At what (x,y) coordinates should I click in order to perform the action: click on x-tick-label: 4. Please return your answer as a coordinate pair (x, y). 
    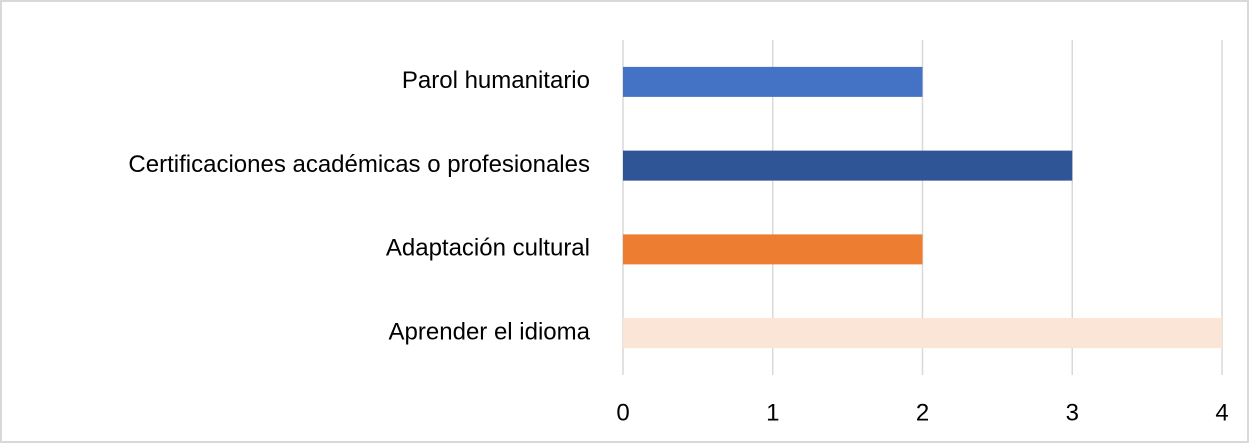
    Looking at the image, I should click on (1221, 412).